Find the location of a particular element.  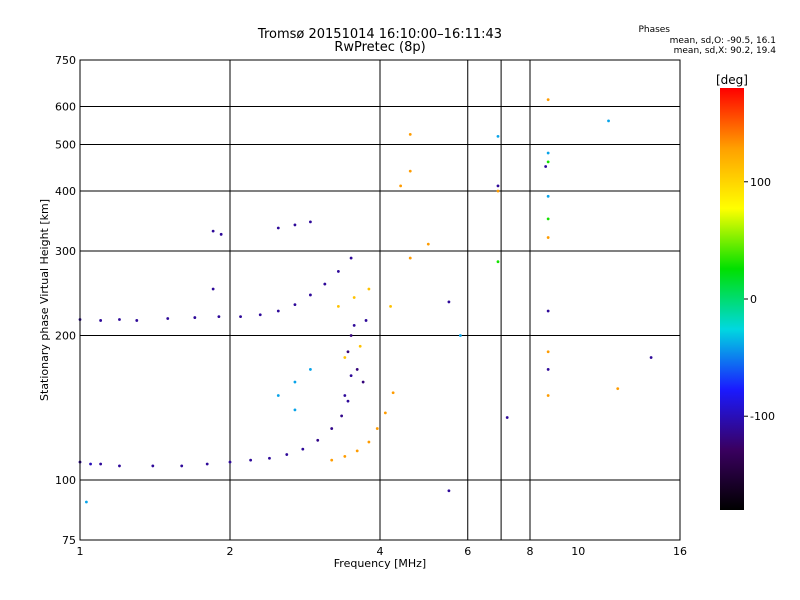

phases-x-stats: mean, sd,X: 90.2, 19.4 is located at coordinates (724, 51).